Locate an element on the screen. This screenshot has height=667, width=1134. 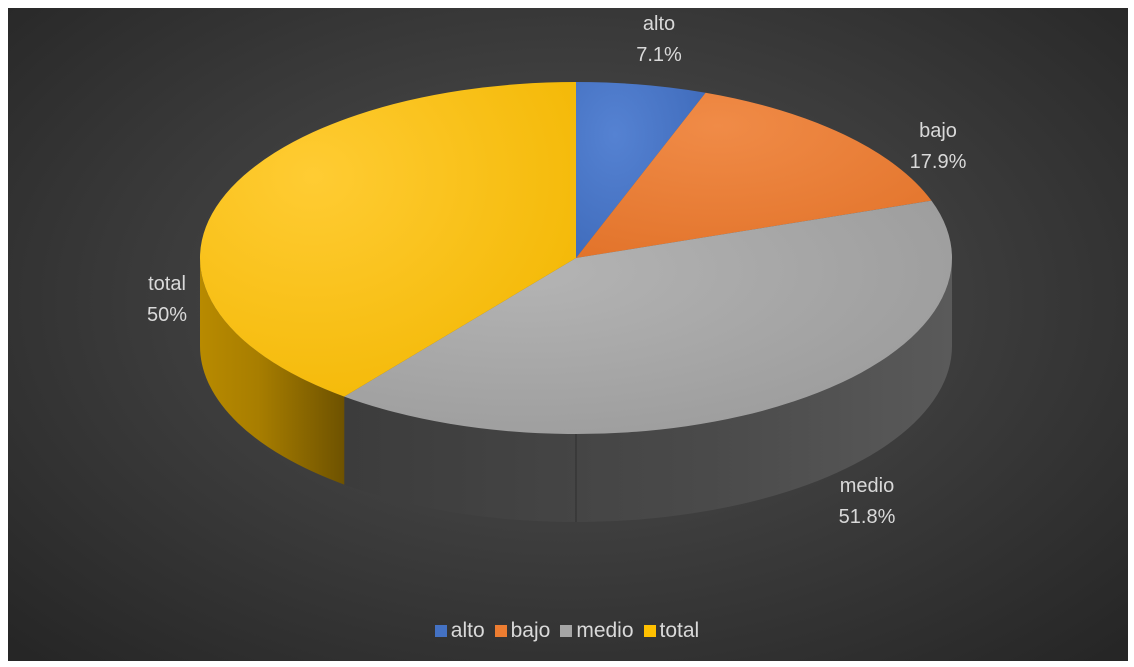
legend-swatch-total is located at coordinates (649, 631).